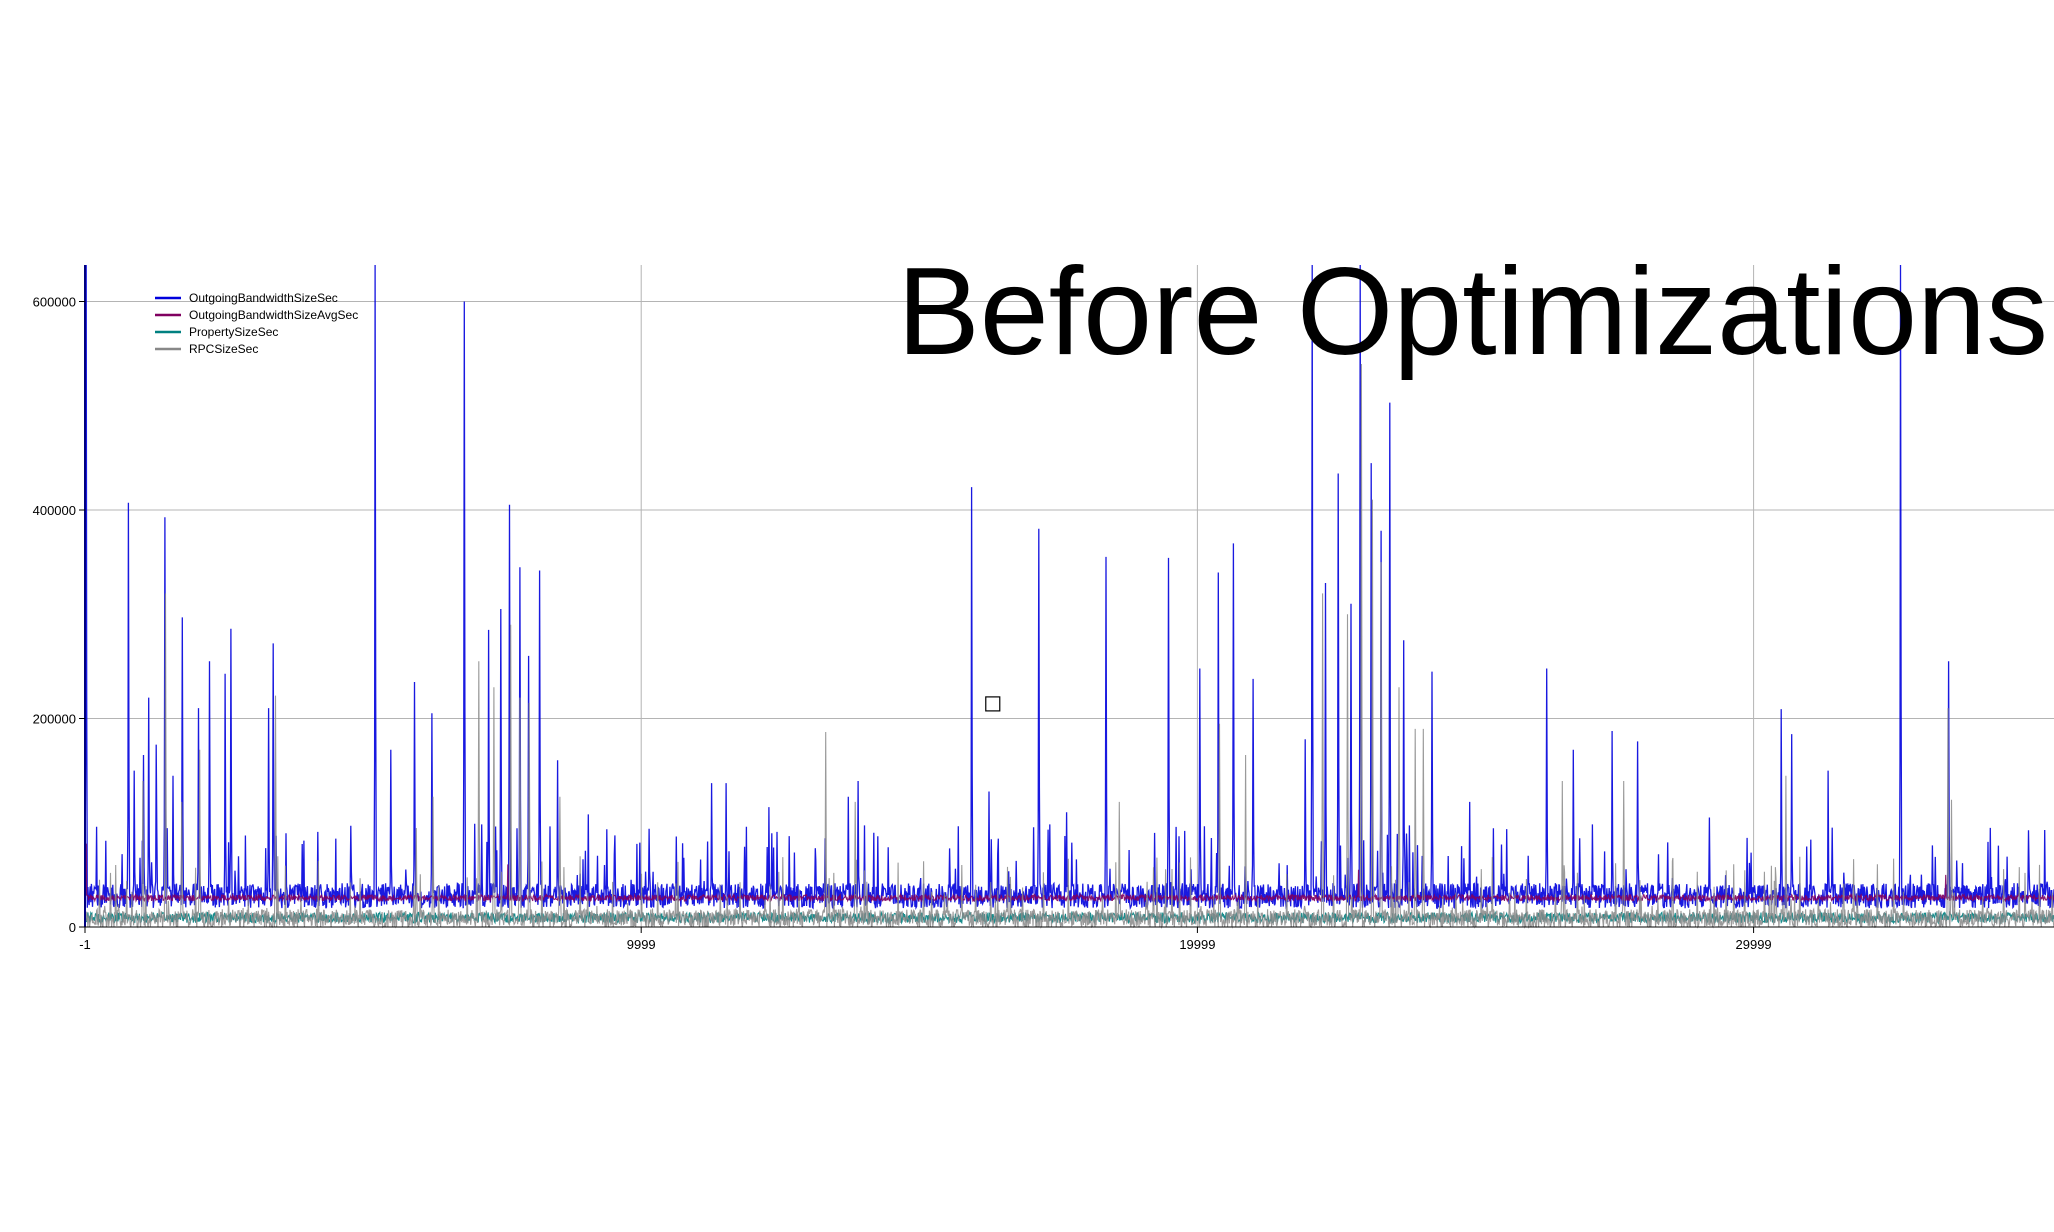  I want to click on cursor-marker, so click(993, 704).